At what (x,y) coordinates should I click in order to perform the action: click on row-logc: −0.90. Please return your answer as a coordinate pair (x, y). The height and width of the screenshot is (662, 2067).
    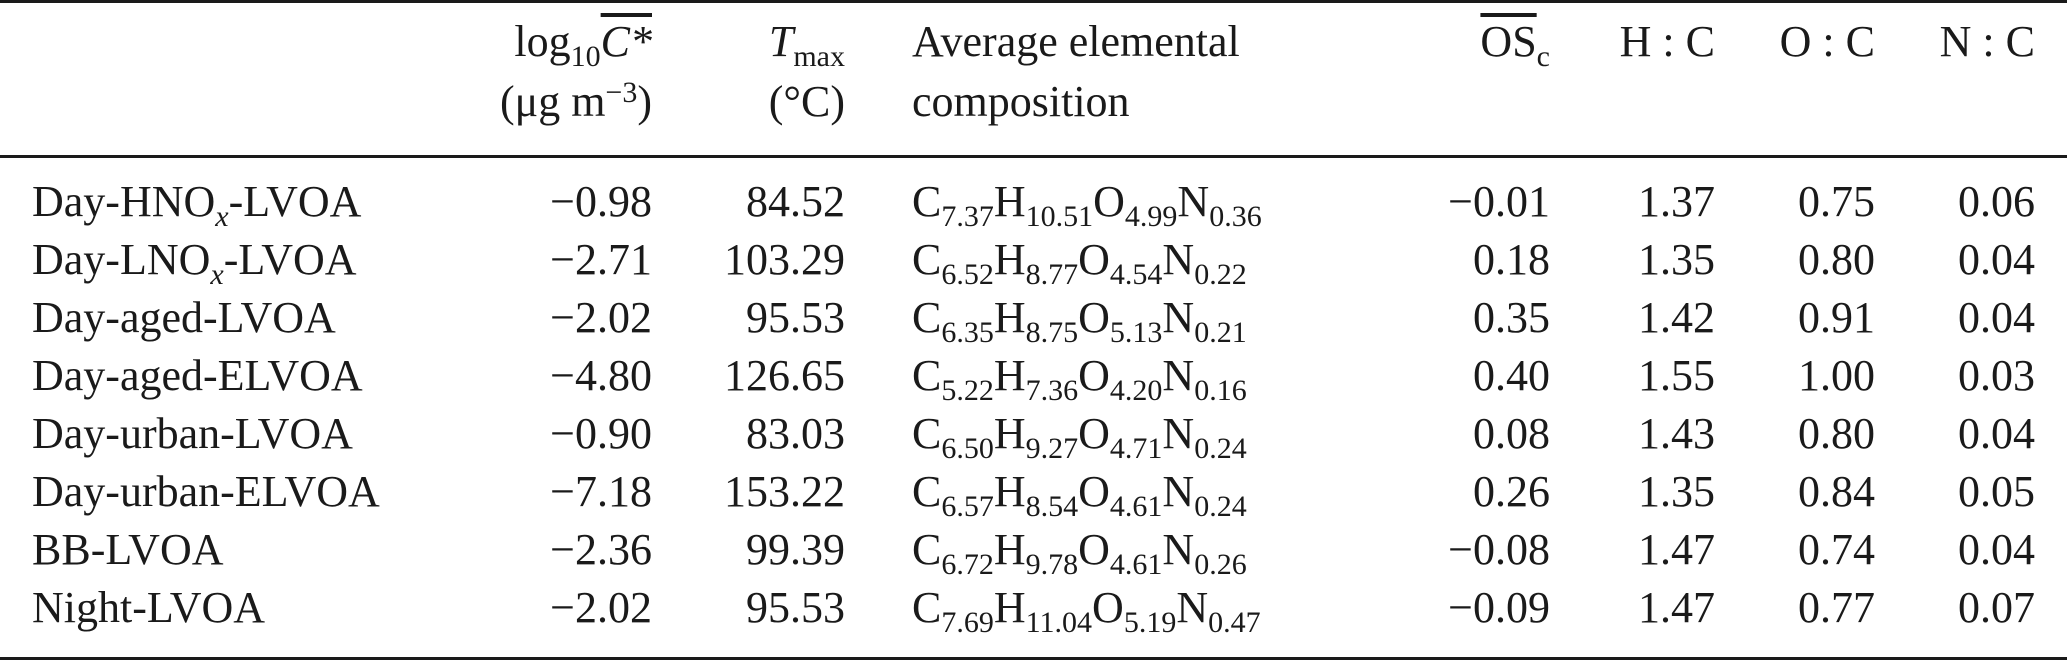
    Looking at the image, I should click on (601, 433).